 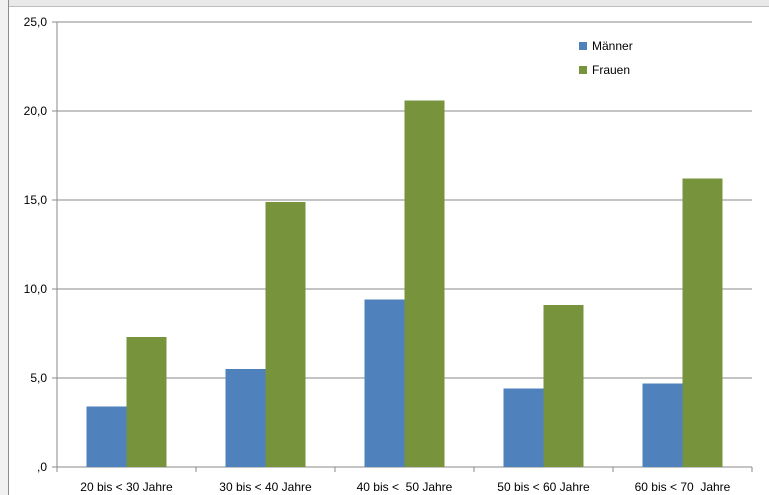 What do you see at coordinates (38, 378) in the screenshot?
I see `y-tick-label: 5,0` at bounding box center [38, 378].